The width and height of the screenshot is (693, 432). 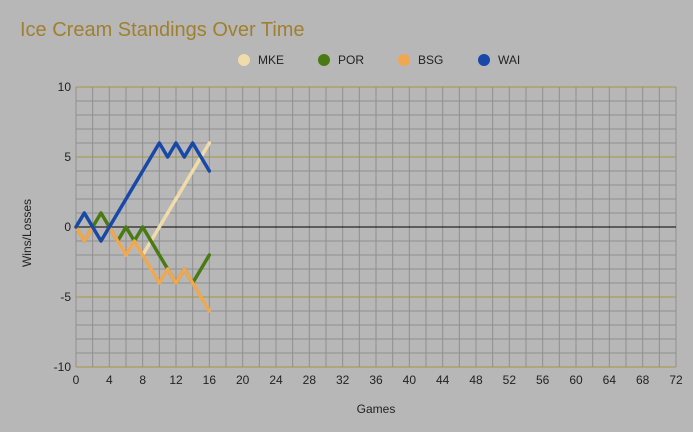 What do you see at coordinates (76, 380) in the screenshot?
I see `x-tick-label: 0` at bounding box center [76, 380].